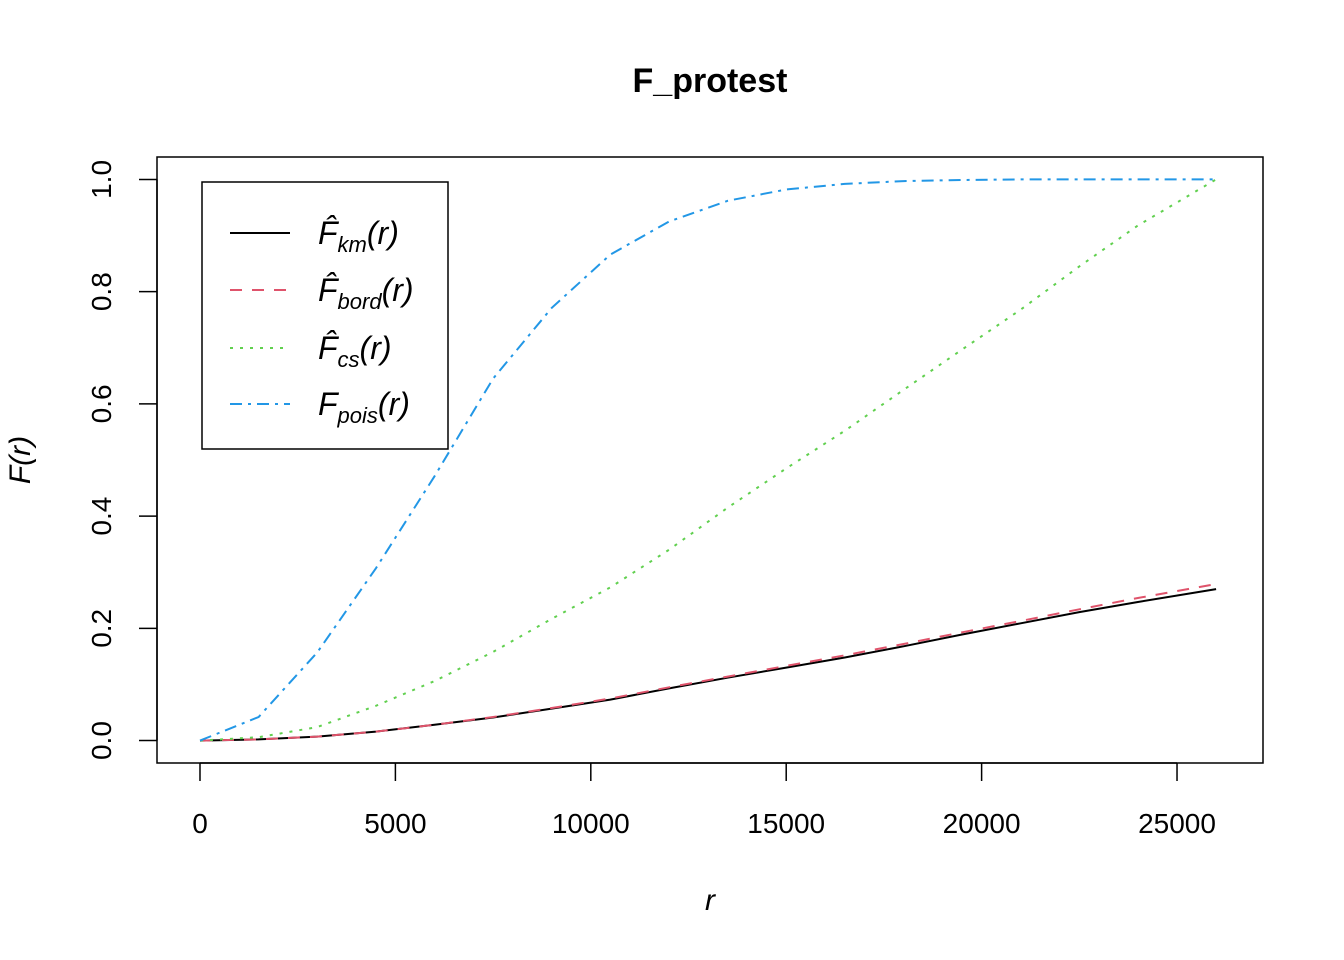 The height and width of the screenshot is (960, 1344). I want to click on legend-box, so click(325, 315).